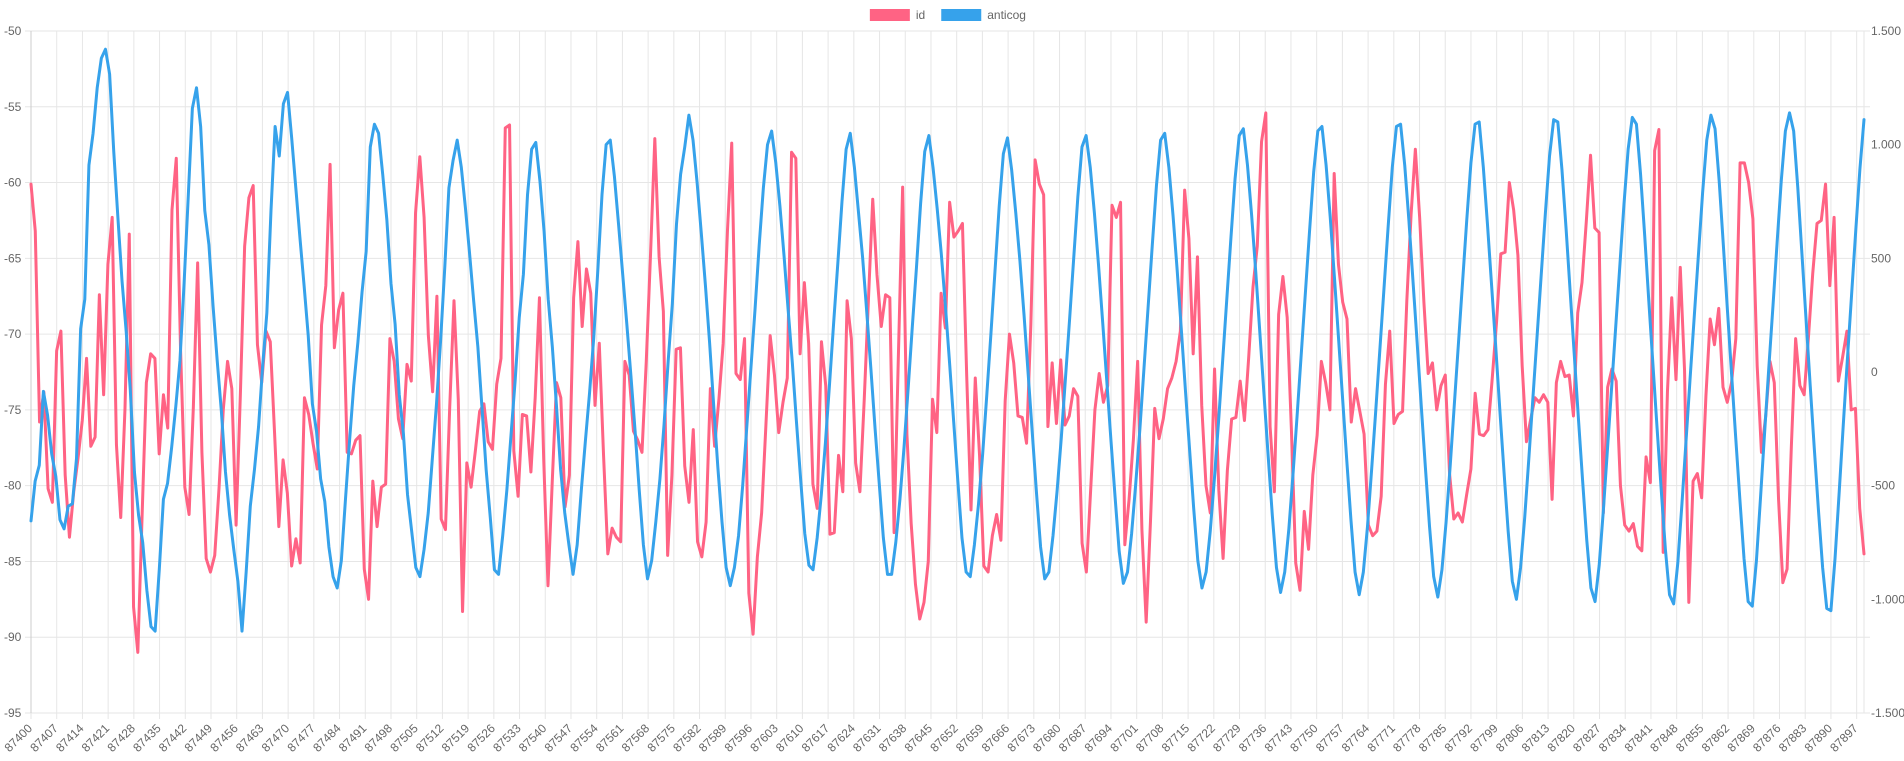 The image size is (1904, 761). What do you see at coordinates (1613, 738) in the screenshot?
I see `x-tick-label: 87834` at bounding box center [1613, 738].